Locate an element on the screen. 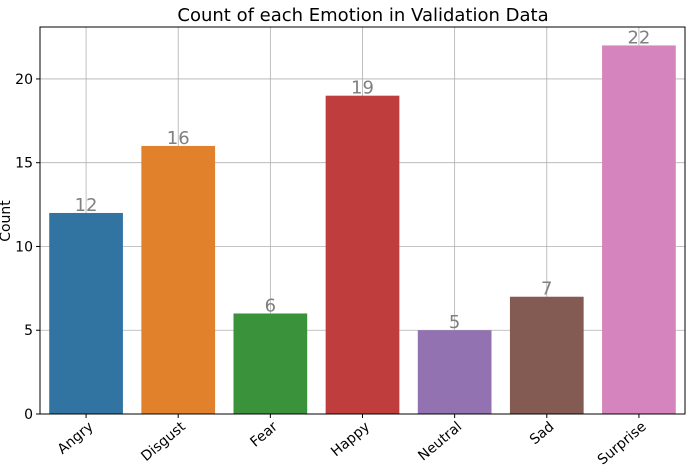 The image size is (695, 476). bar-value-label: 6 is located at coordinates (270, 305).